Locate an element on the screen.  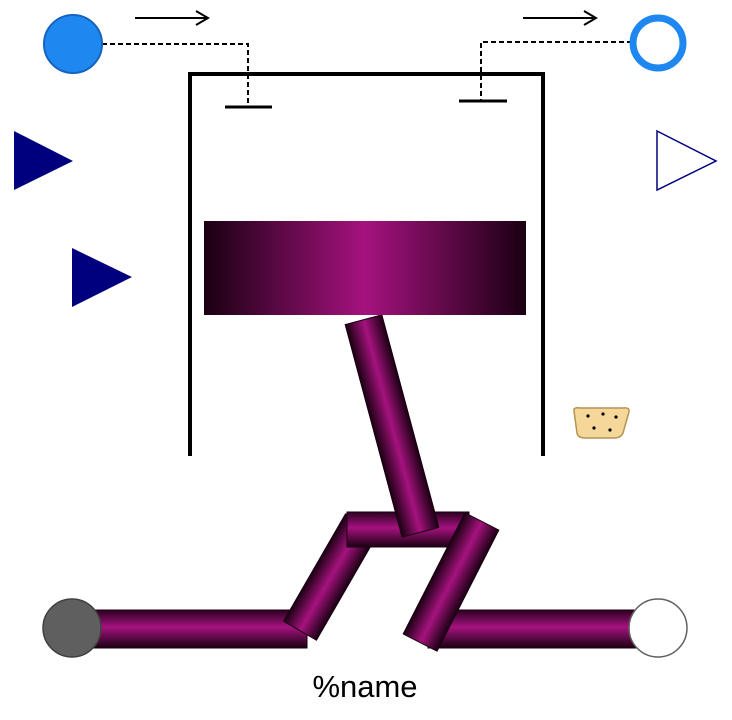
signal-input-2-icon is located at coordinates (102, 277).